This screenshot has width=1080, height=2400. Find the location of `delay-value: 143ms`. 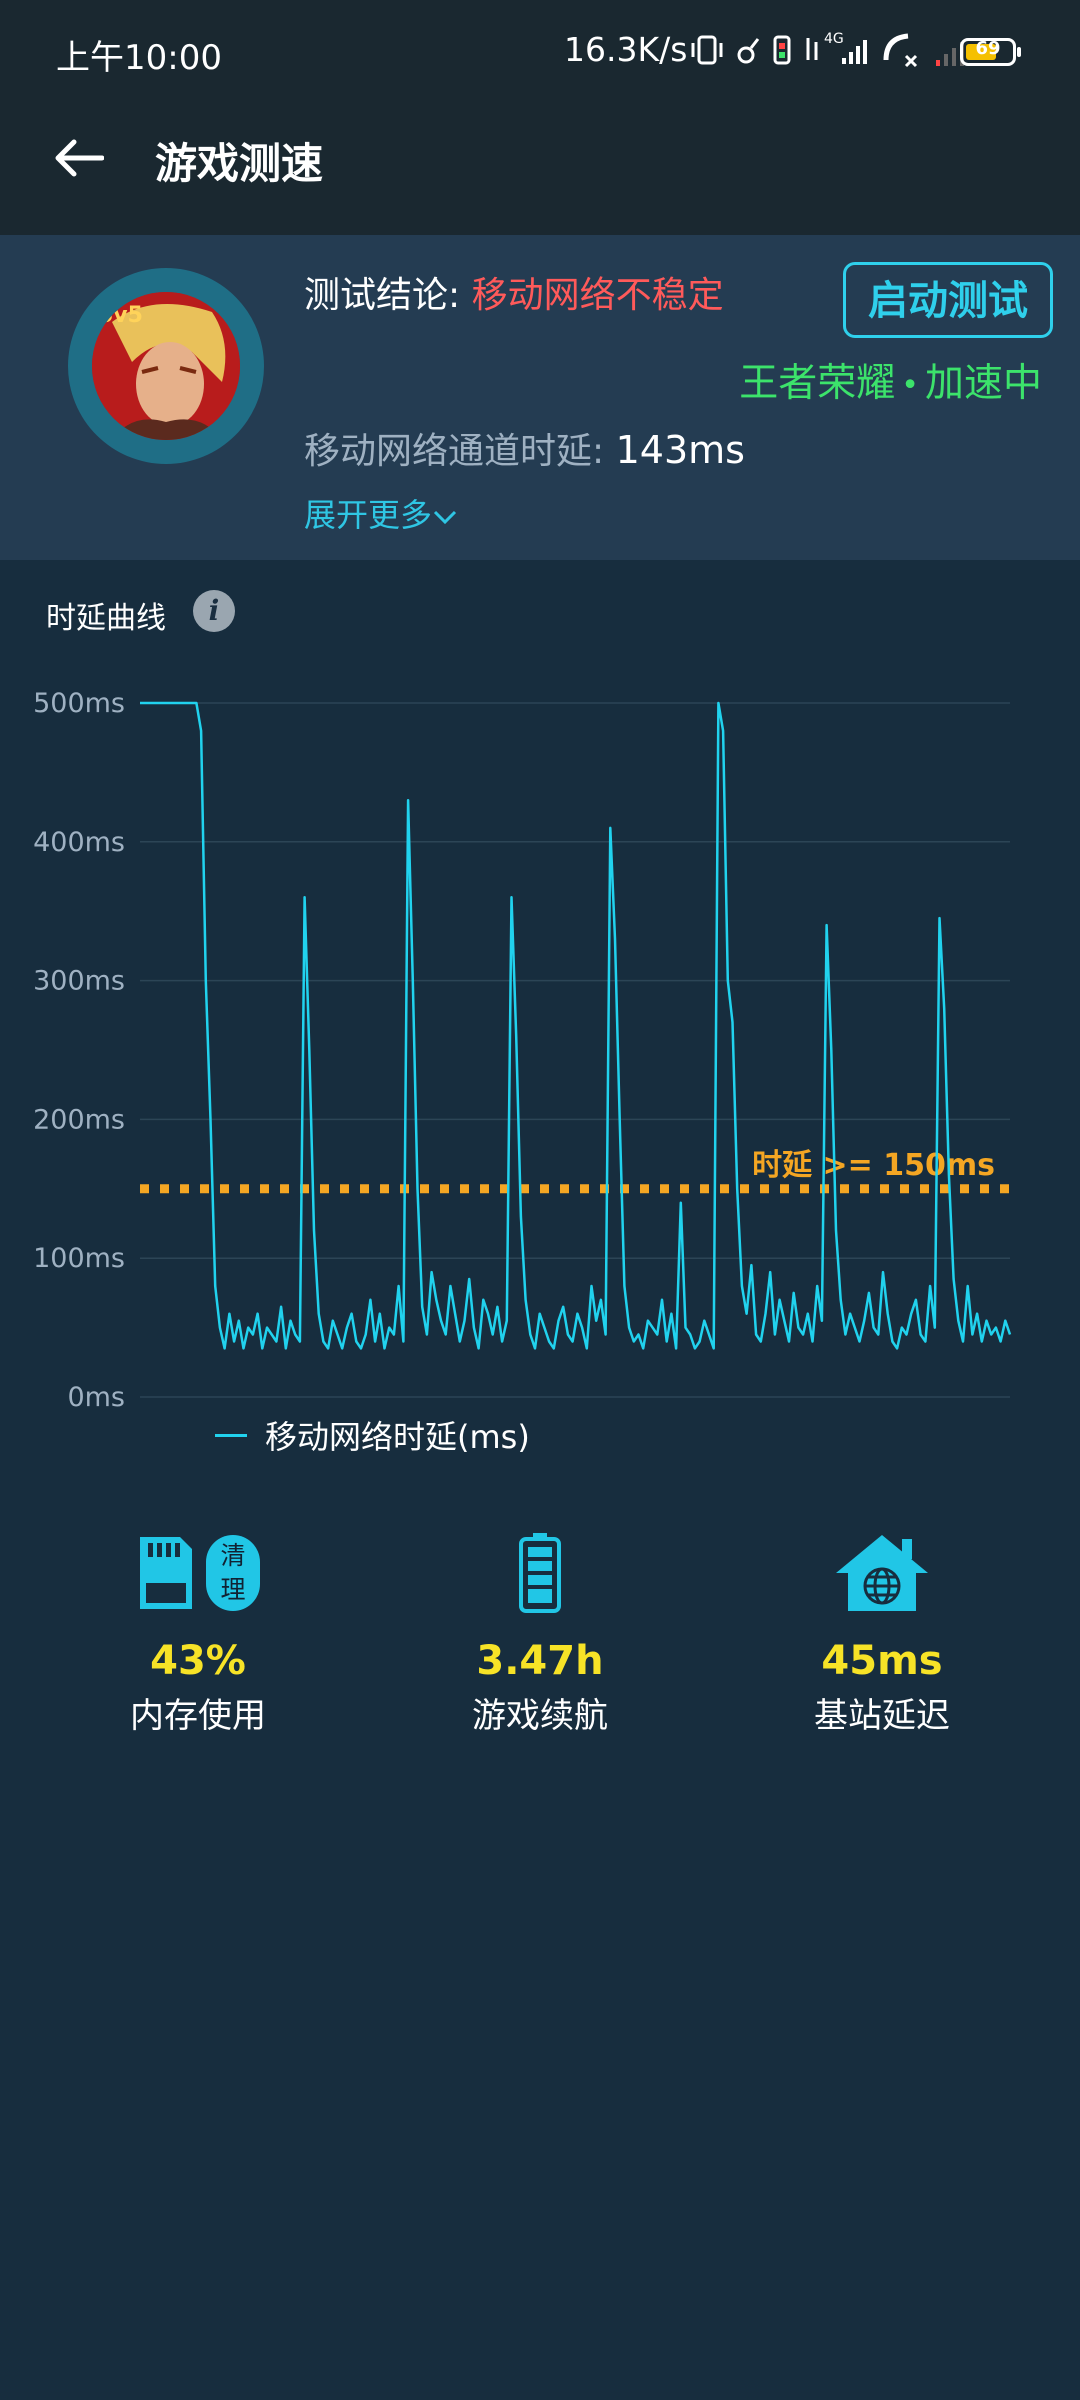

delay-value: 143ms is located at coordinates (680, 450).